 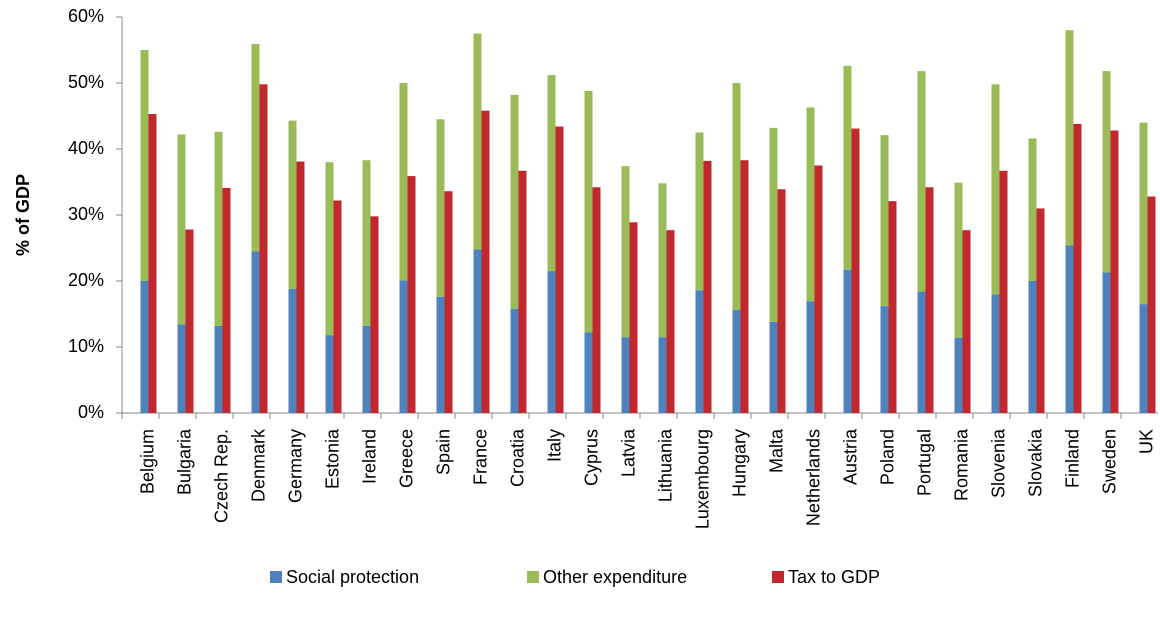 What do you see at coordinates (961, 464) in the screenshot?
I see `x-tick-label: Romania` at bounding box center [961, 464].